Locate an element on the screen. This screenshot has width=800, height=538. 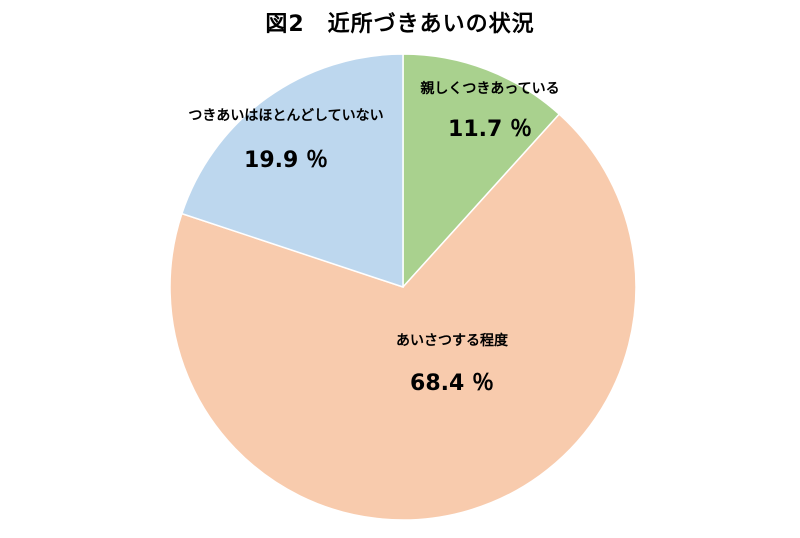
slice-value-1: 11.7 ％ is located at coordinates (490, 129).